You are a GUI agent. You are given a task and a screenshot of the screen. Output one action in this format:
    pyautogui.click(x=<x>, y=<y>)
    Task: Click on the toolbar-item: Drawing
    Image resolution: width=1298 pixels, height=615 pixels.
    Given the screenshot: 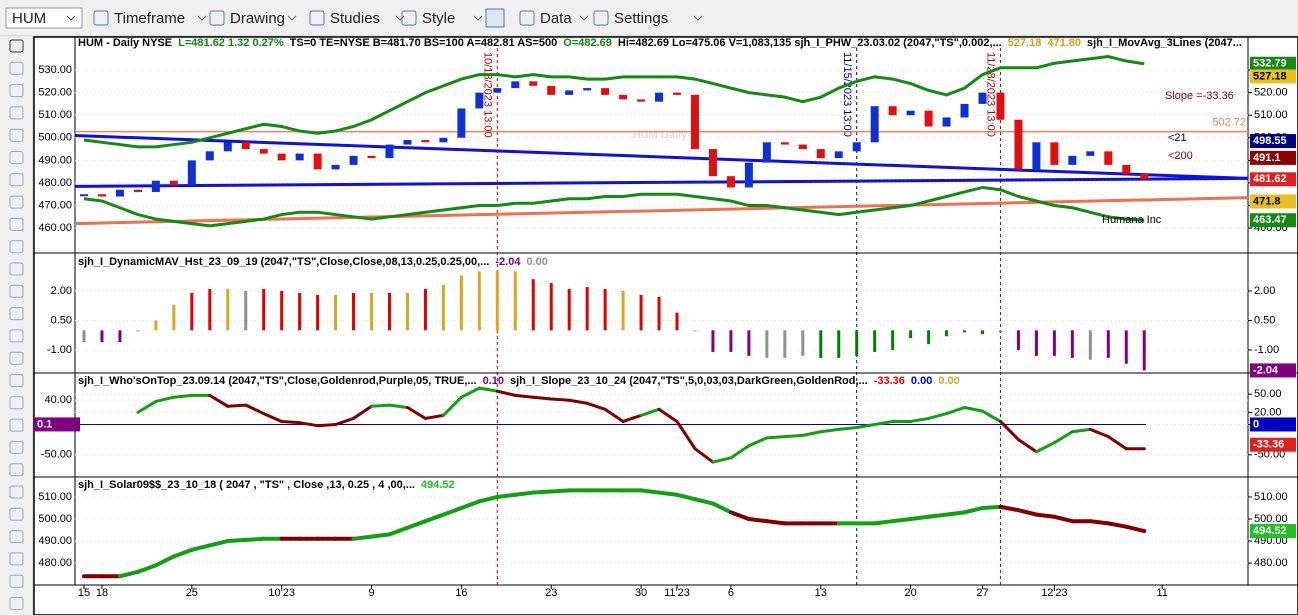 What is the action you would take?
    pyautogui.click(x=257, y=18)
    